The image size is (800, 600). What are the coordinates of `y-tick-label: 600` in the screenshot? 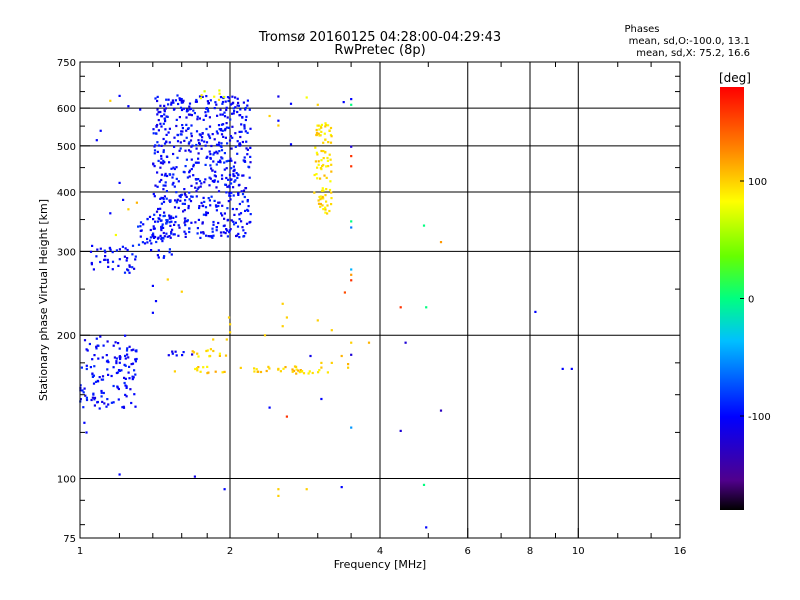 It's located at (66, 109).